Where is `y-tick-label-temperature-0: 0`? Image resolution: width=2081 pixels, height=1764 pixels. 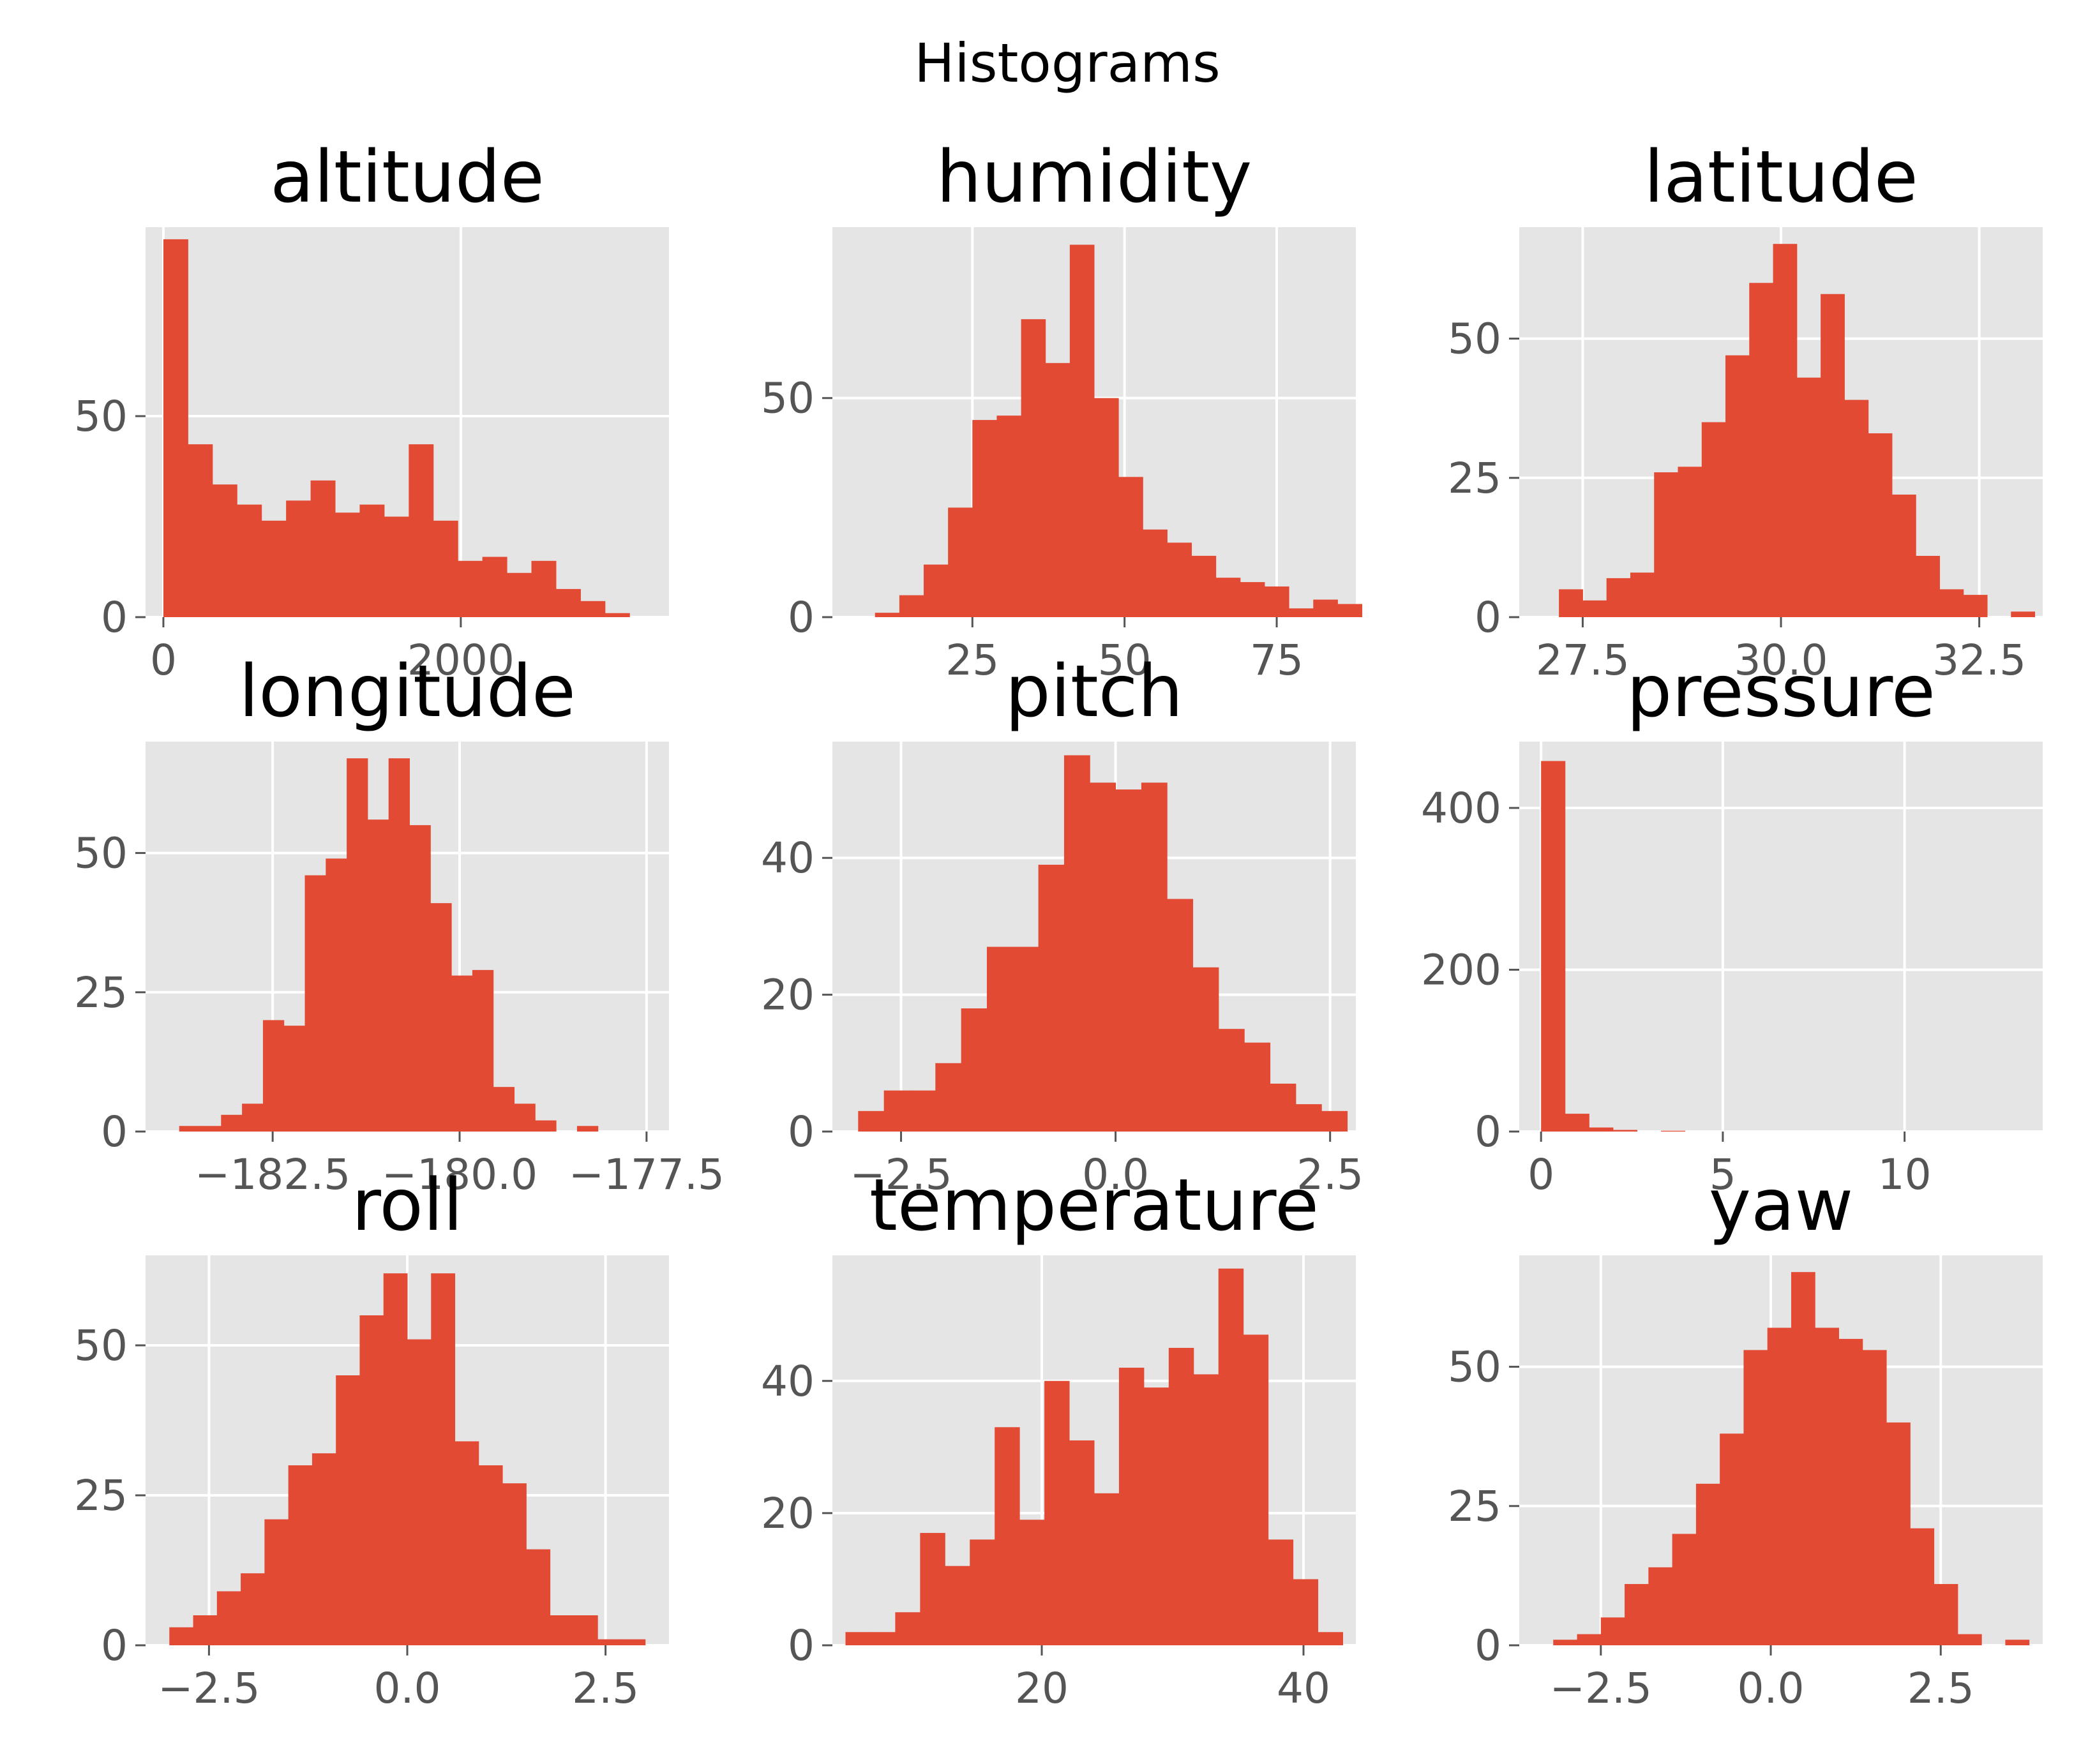 y-tick-label-temperature-0: 0 is located at coordinates (801, 1645).